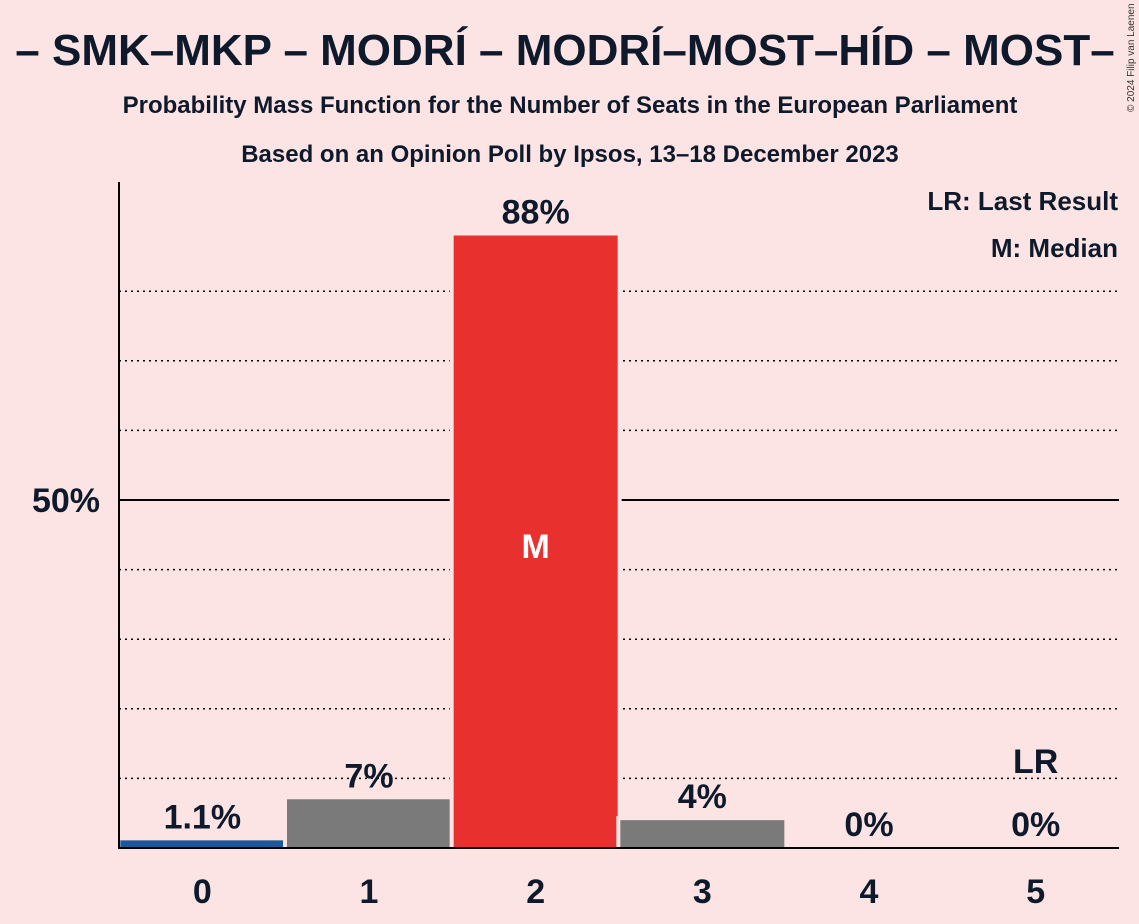  What do you see at coordinates (202, 892) in the screenshot?
I see `x-tick-label-0: 0` at bounding box center [202, 892].